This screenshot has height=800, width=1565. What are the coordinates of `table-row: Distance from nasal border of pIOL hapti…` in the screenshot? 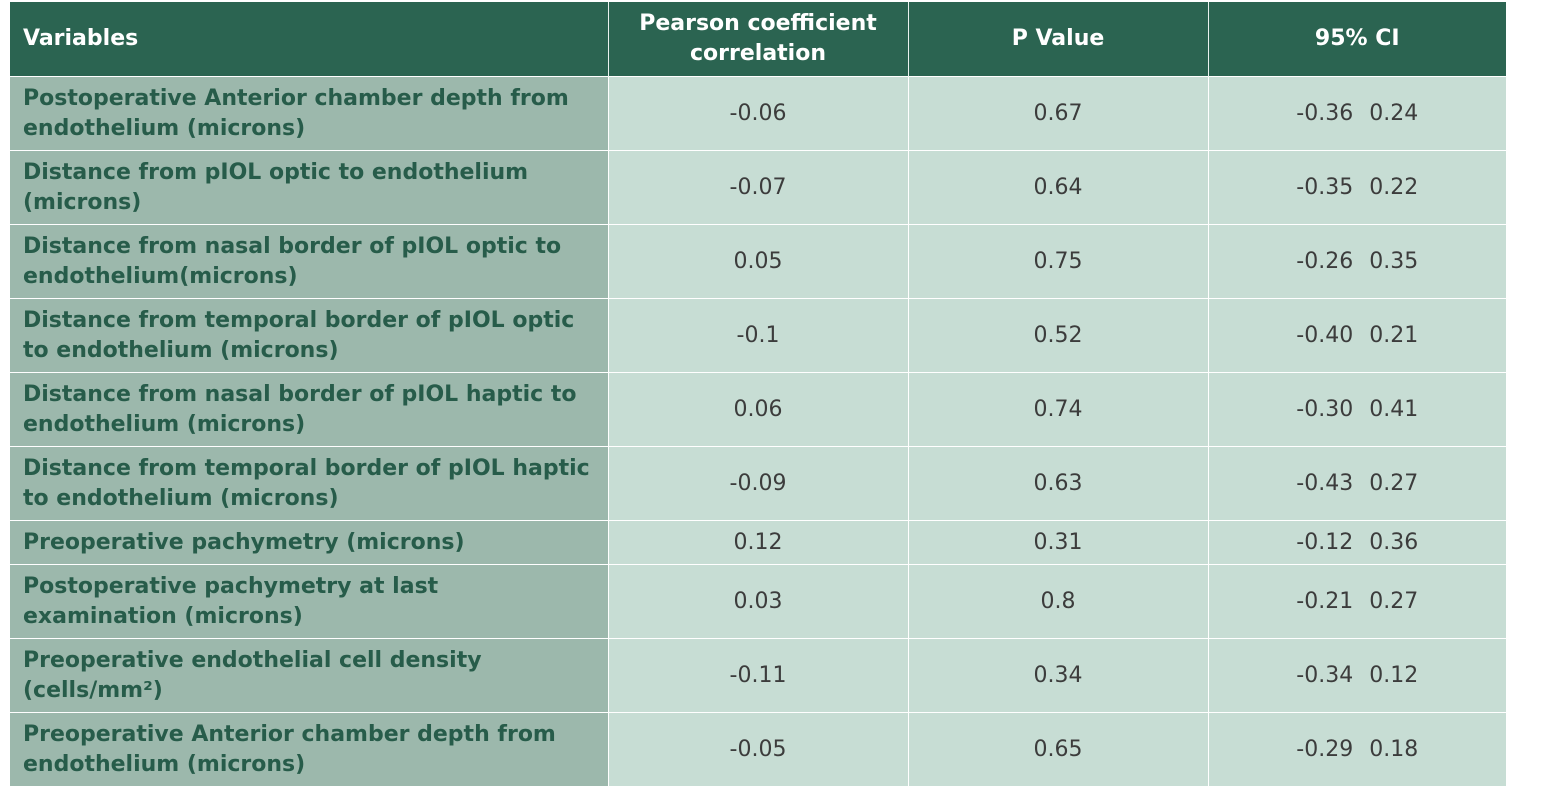 It's located at (758, 409).